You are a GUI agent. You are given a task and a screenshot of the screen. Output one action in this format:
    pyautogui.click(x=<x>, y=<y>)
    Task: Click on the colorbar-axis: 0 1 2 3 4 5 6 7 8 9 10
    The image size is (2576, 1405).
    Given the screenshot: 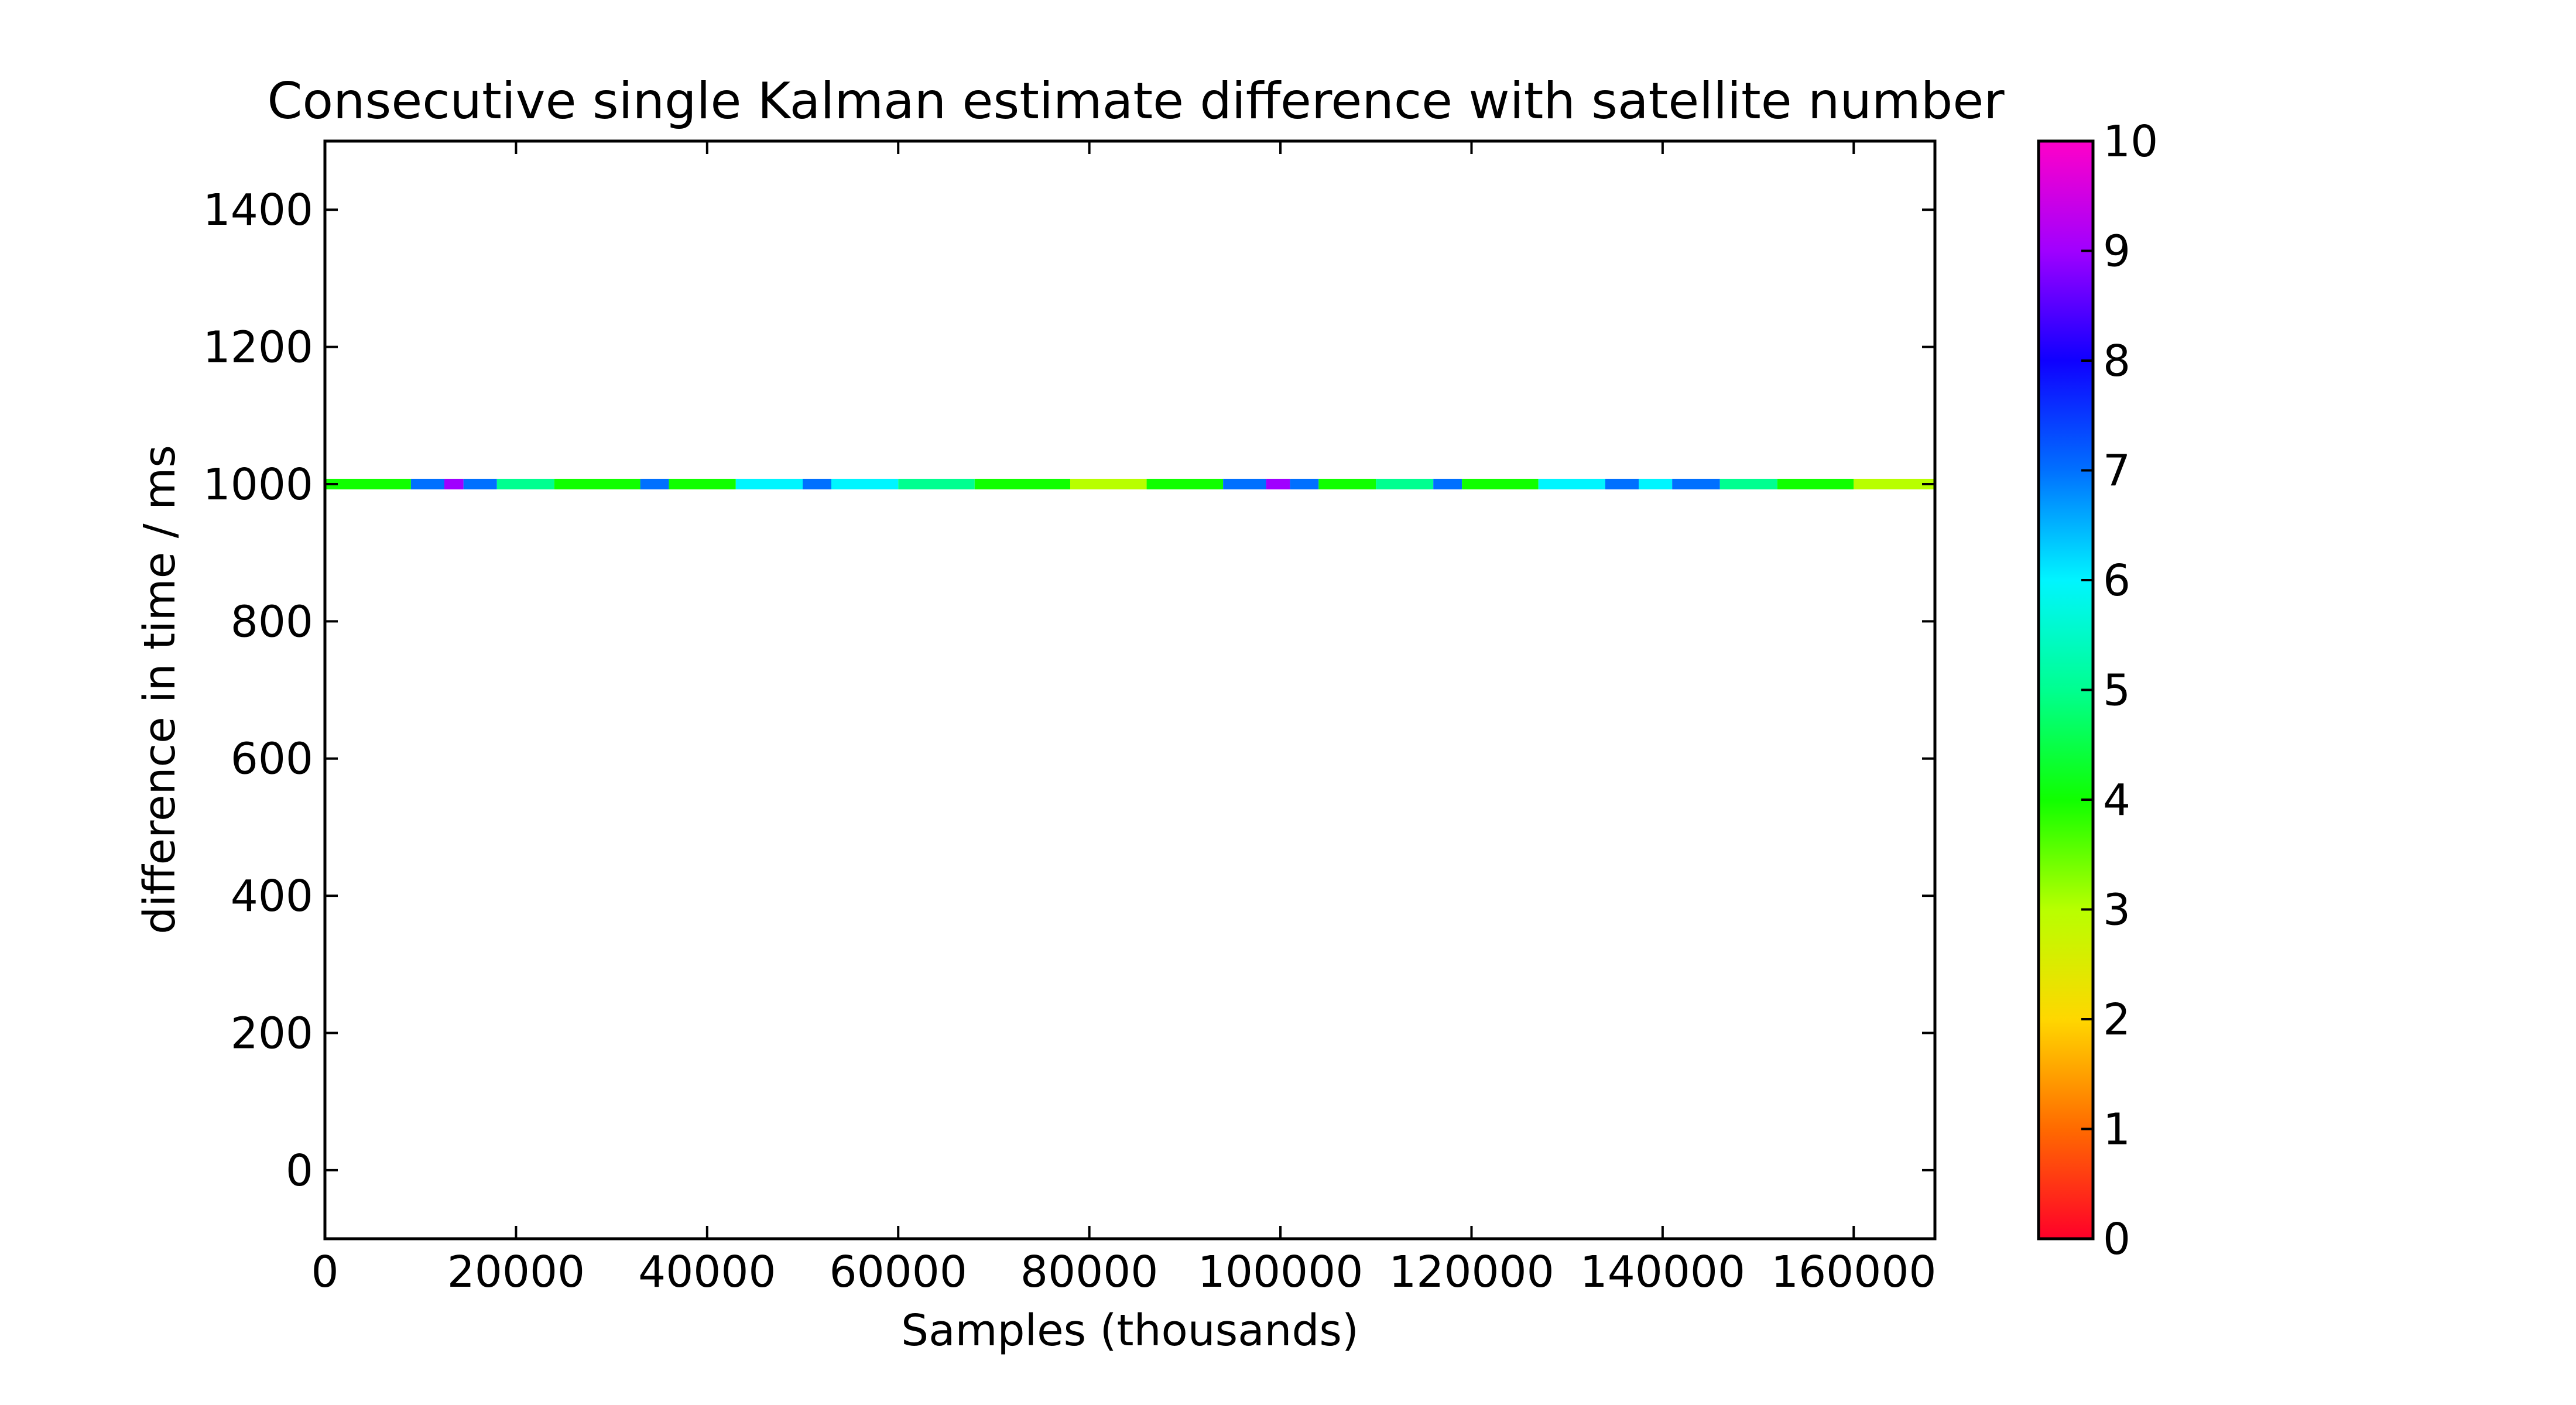 What is the action you would take?
    pyautogui.click(x=2119, y=690)
    